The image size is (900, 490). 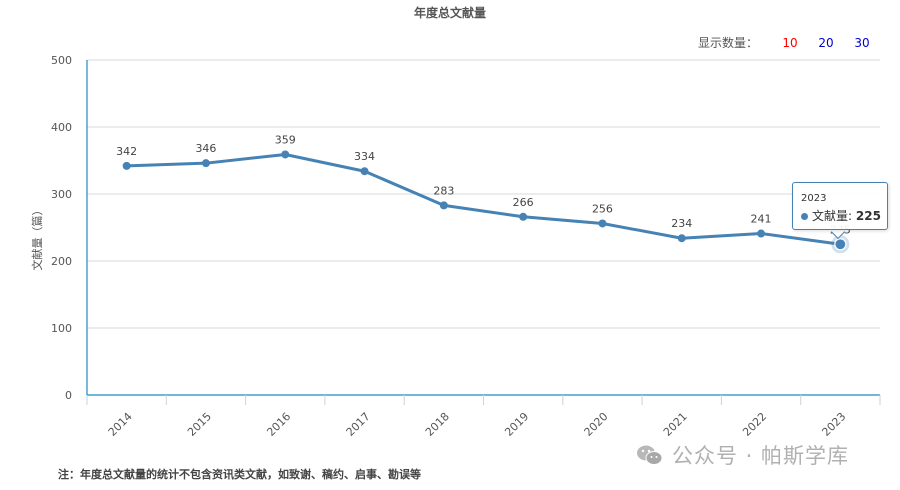 I want to click on y-axis-title: 文献量（篇）, so click(x=37, y=238).